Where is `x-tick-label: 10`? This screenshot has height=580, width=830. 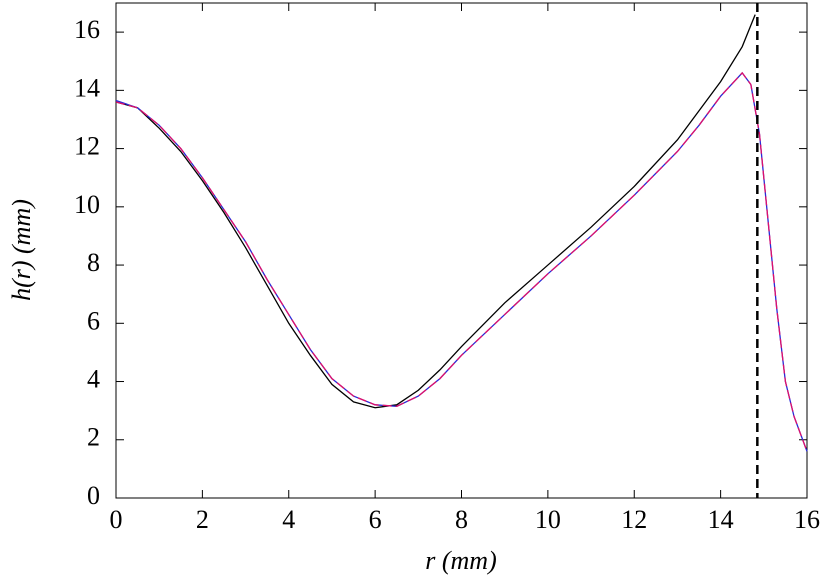 x-tick-label: 10 is located at coordinates (548, 519).